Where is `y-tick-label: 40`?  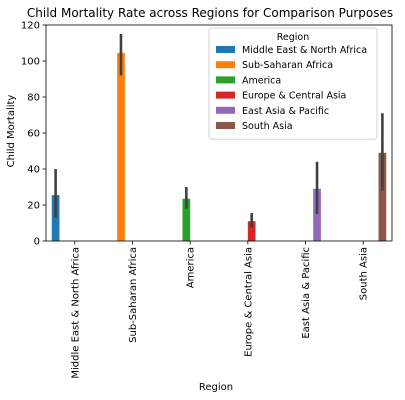 y-tick-label: 40 is located at coordinates (33, 170).